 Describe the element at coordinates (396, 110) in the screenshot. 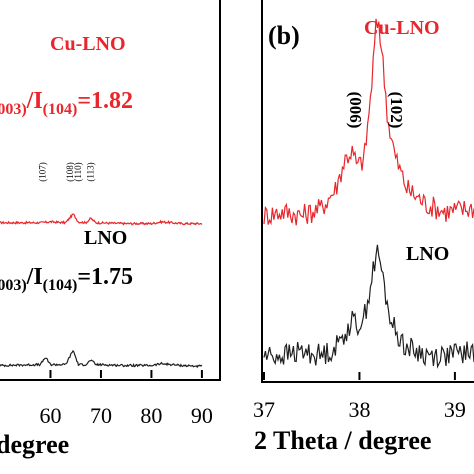

I see `peak-label: (102)` at that location.